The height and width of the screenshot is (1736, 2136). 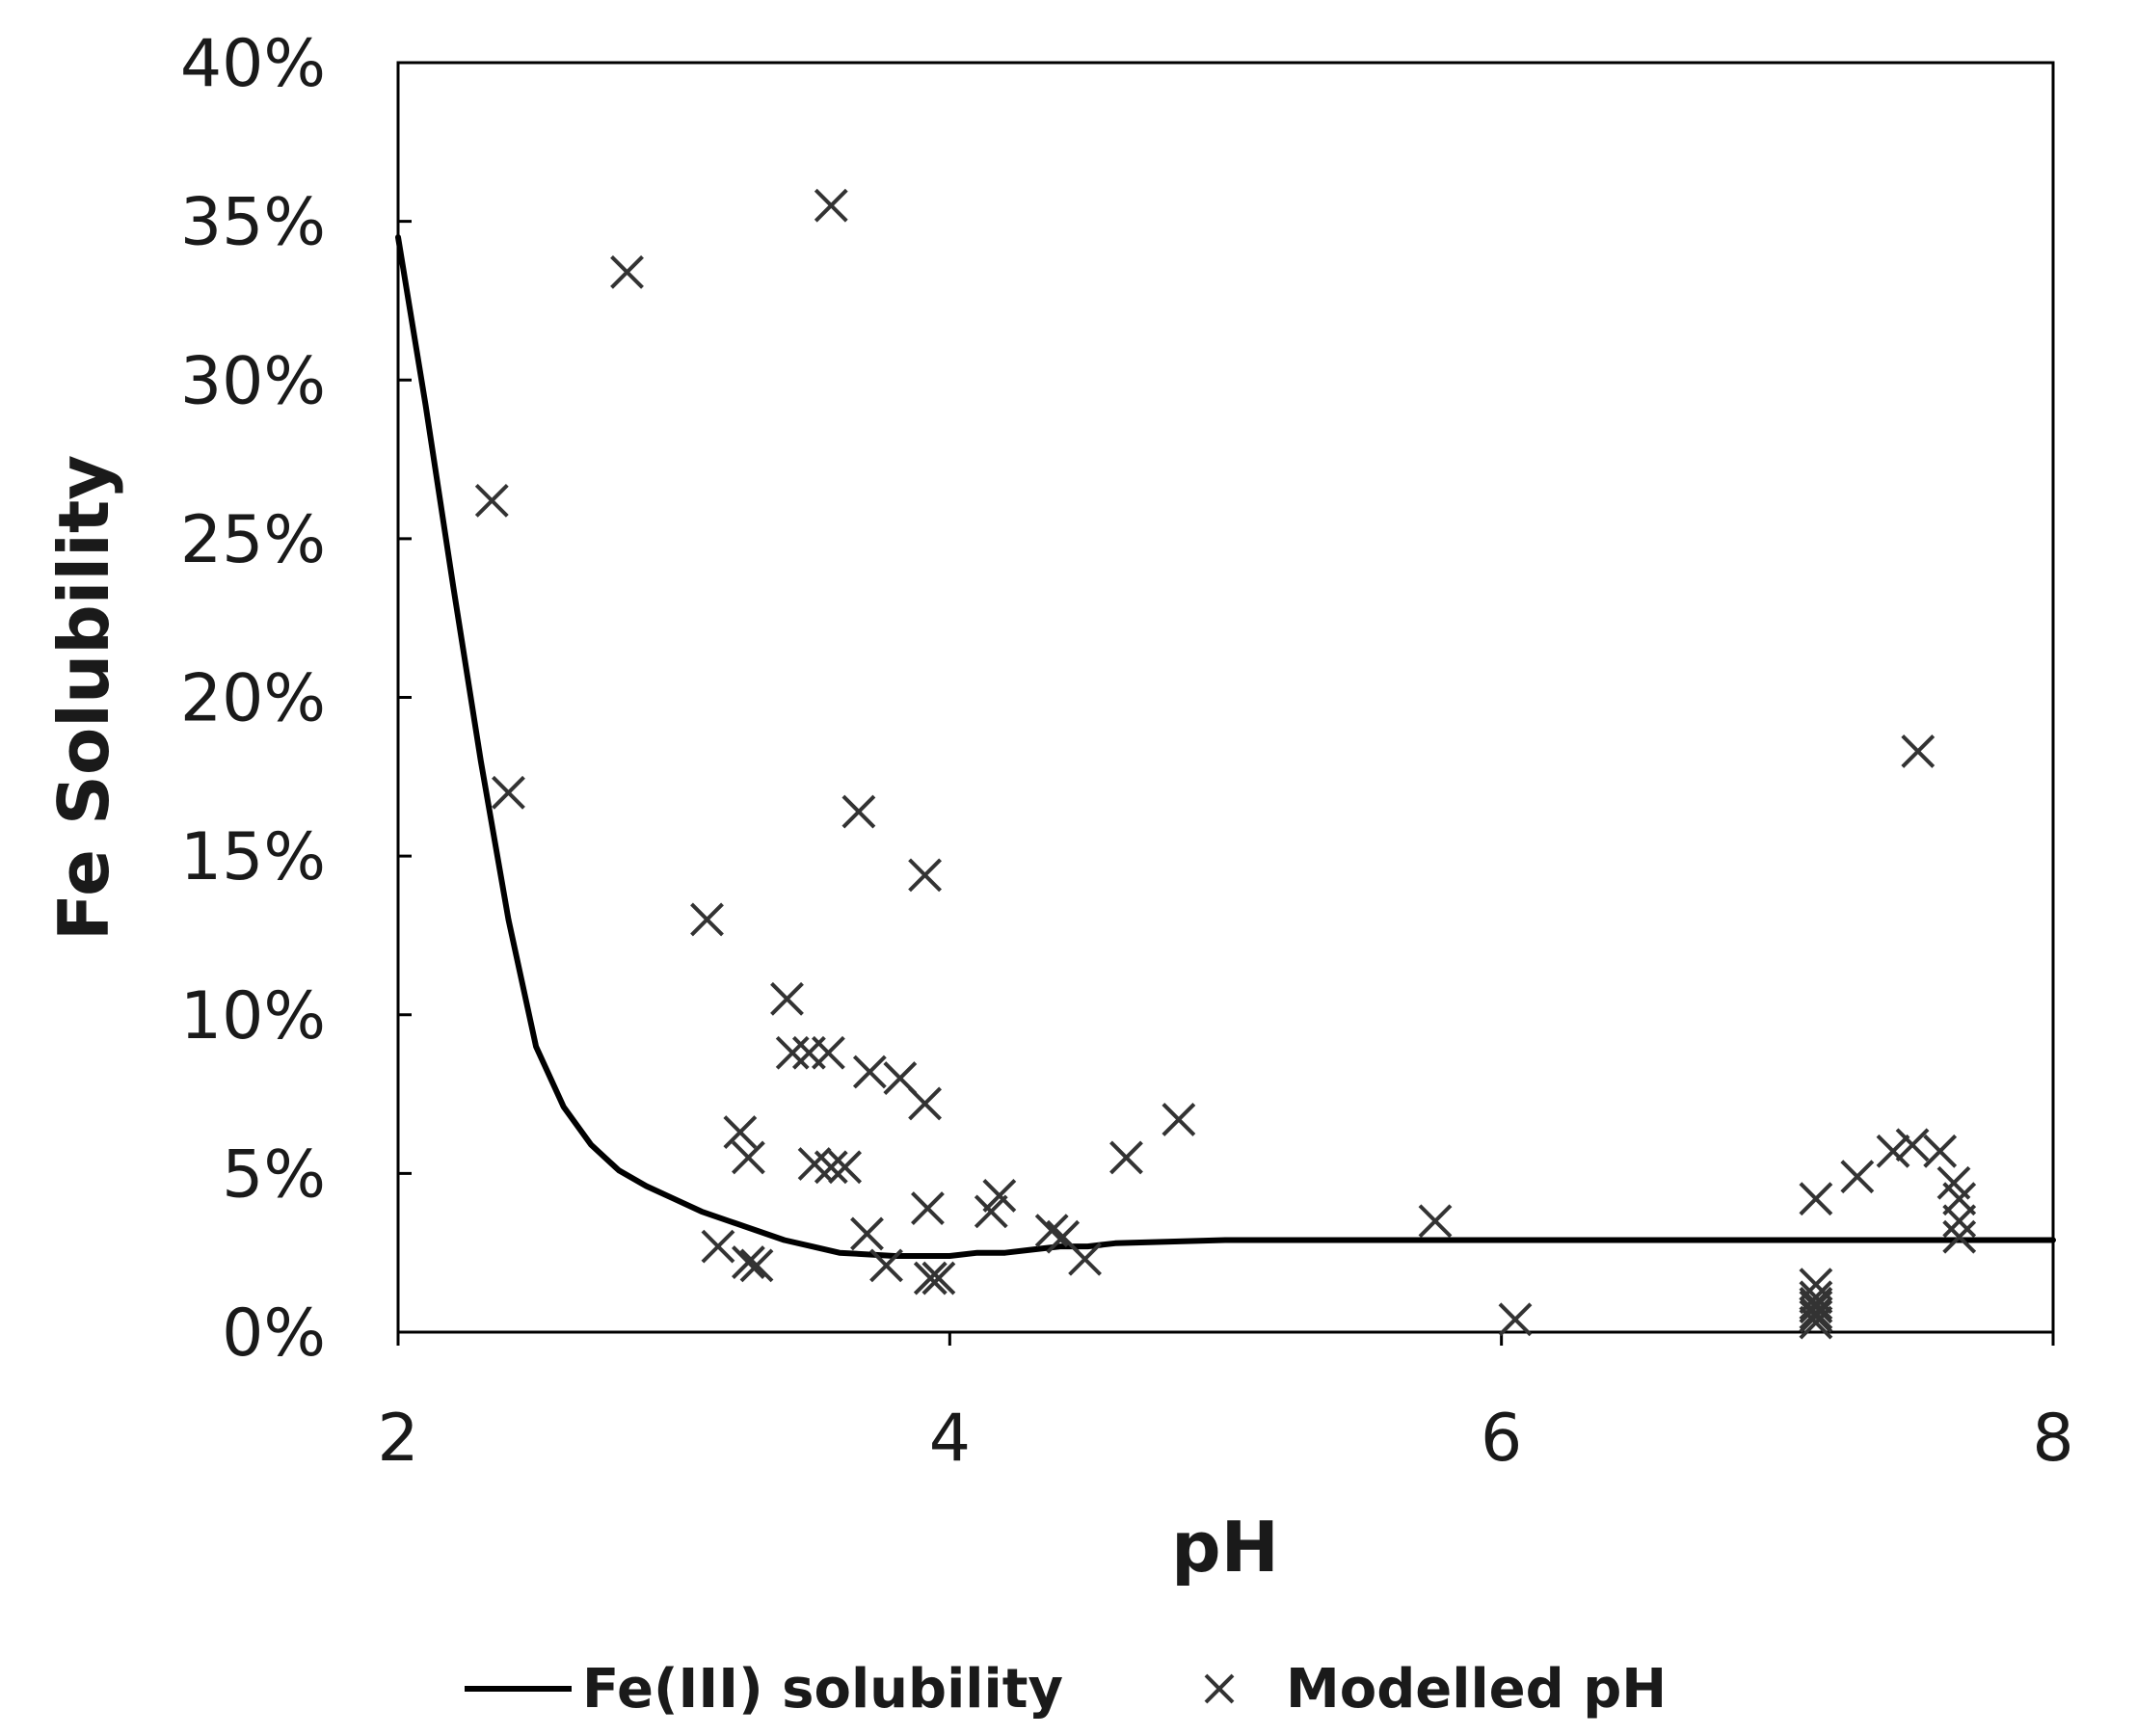 I want to click on x-tick-label: 2, so click(x=398, y=1439).